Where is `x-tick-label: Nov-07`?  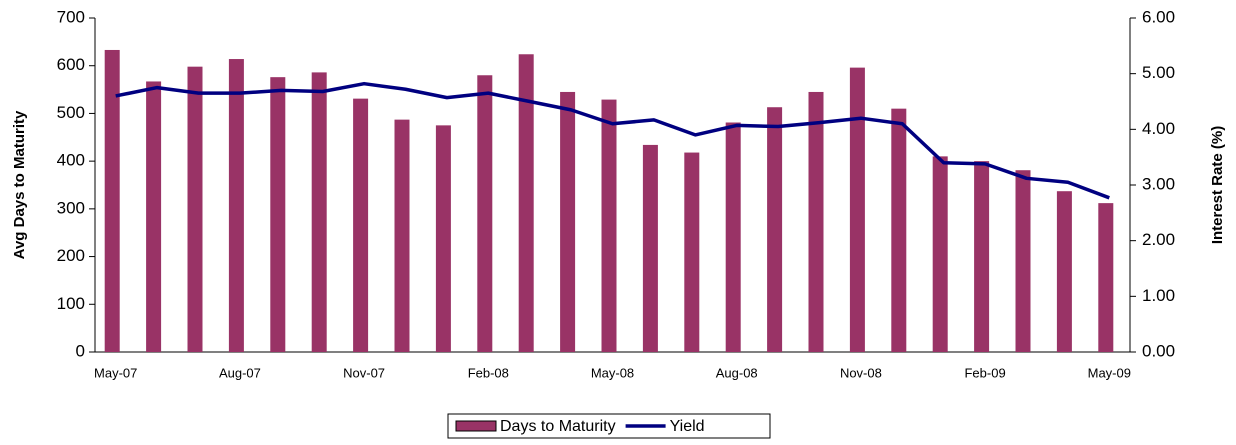 x-tick-label: Nov-07 is located at coordinates (364, 372).